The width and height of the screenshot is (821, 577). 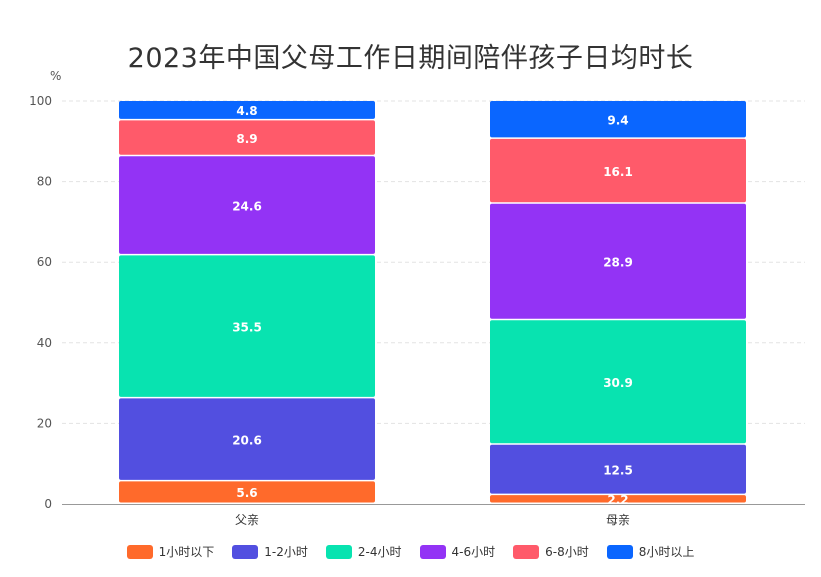 What do you see at coordinates (286, 552) in the screenshot?
I see `legend-label: 1-2小时` at bounding box center [286, 552].